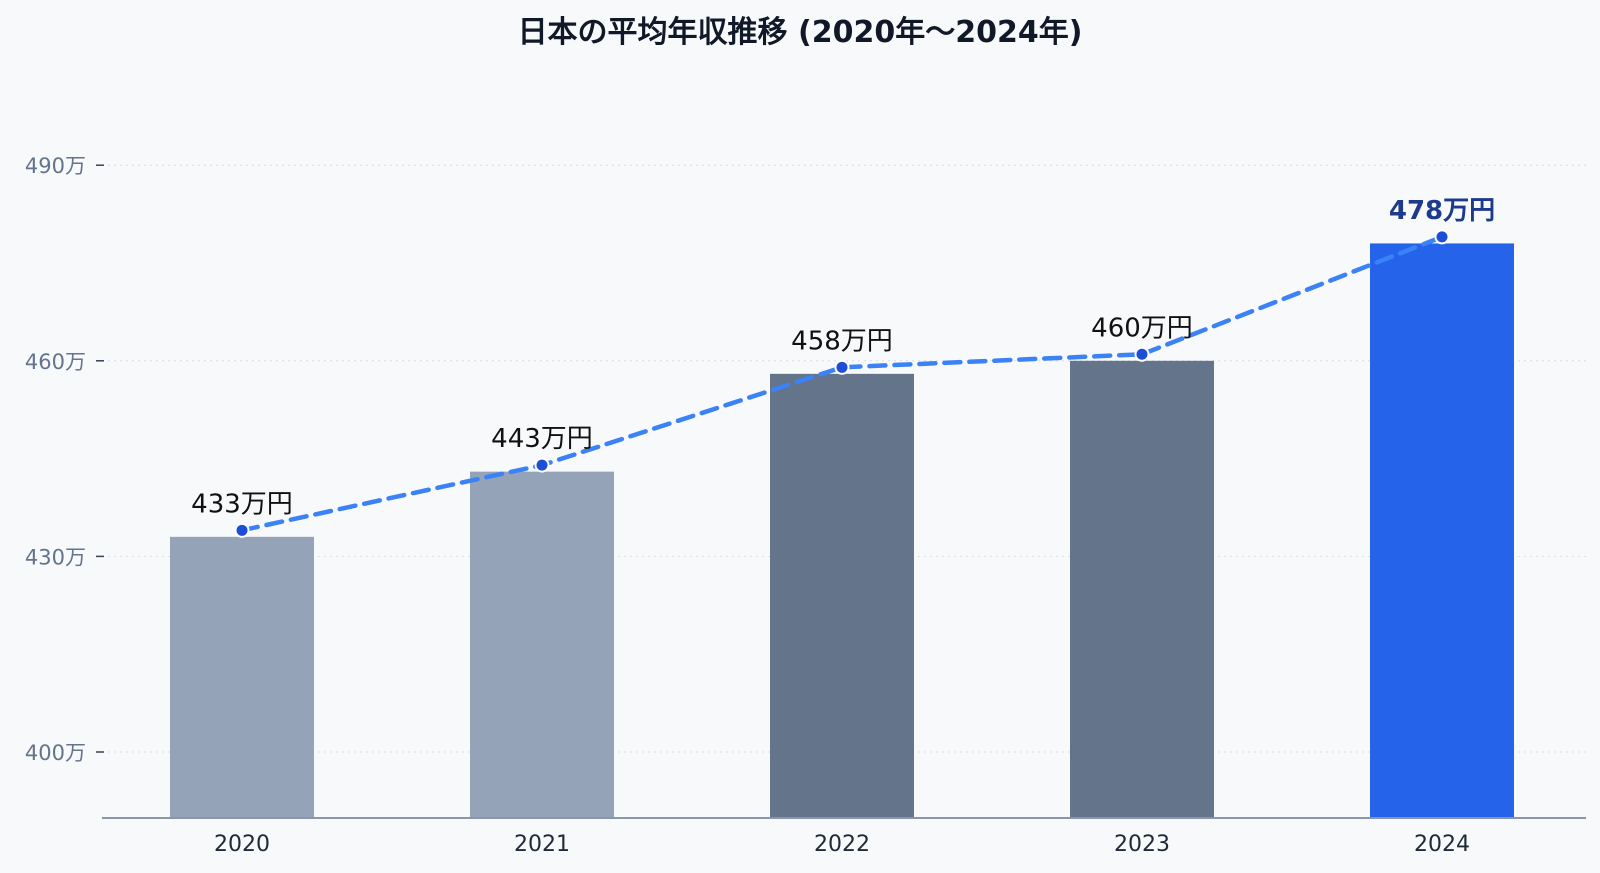 The height and width of the screenshot is (873, 1600). I want to click on bar-2021, so click(542, 644).